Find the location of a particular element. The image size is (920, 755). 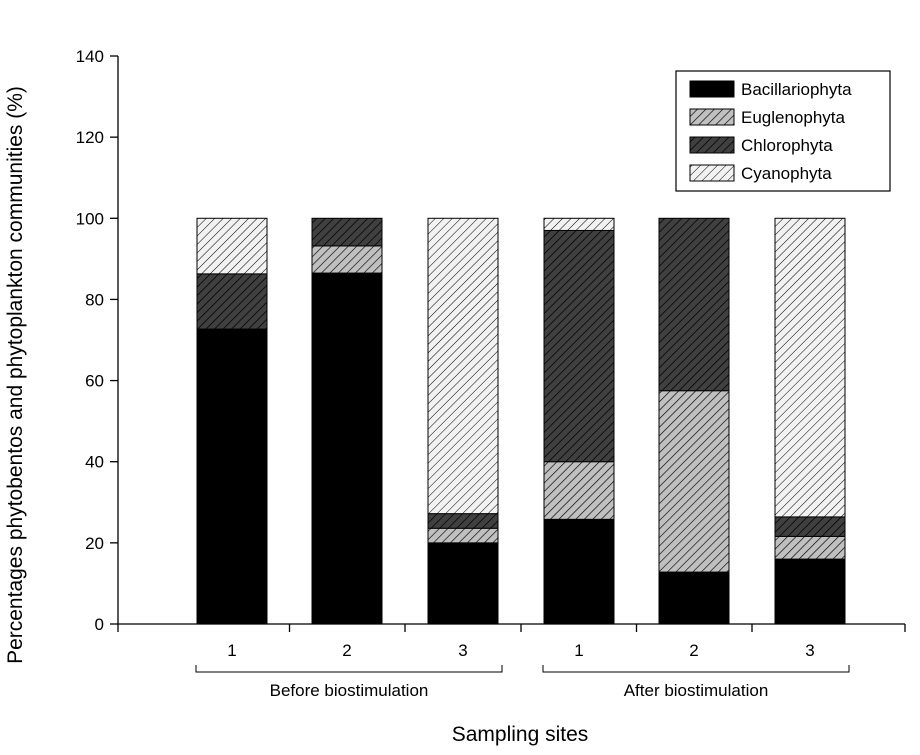

legend-swatch-bacillariophyta is located at coordinates (712, 89).